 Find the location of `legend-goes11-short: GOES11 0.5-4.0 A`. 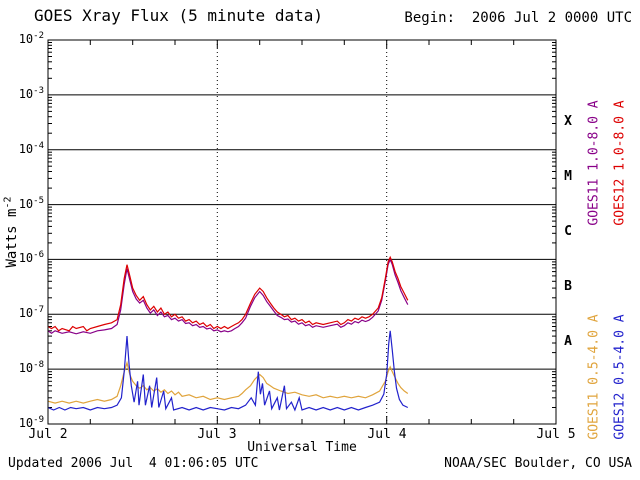

legend-goes11-short: GOES11 0.5-4.0 A is located at coordinates (594, 377).